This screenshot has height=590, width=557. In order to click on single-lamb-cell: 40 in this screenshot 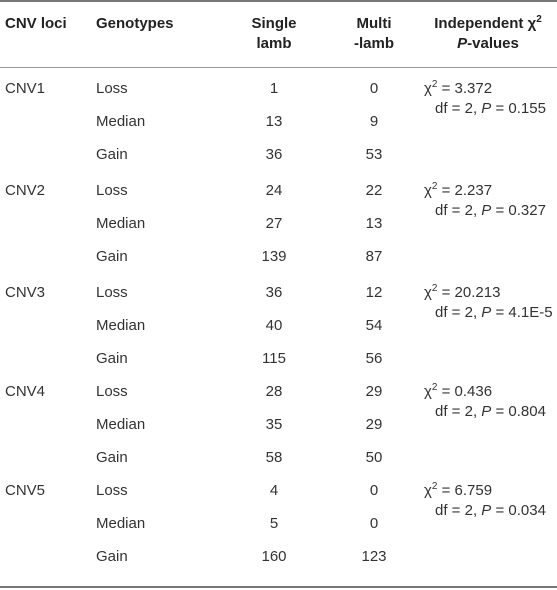, I will do `click(274, 325)`.